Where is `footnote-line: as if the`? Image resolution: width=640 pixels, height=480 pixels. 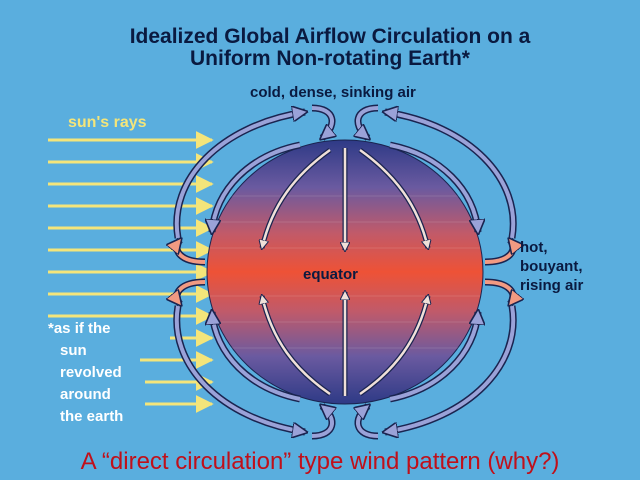
footnote-line: as if the is located at coordinates (82, 328).